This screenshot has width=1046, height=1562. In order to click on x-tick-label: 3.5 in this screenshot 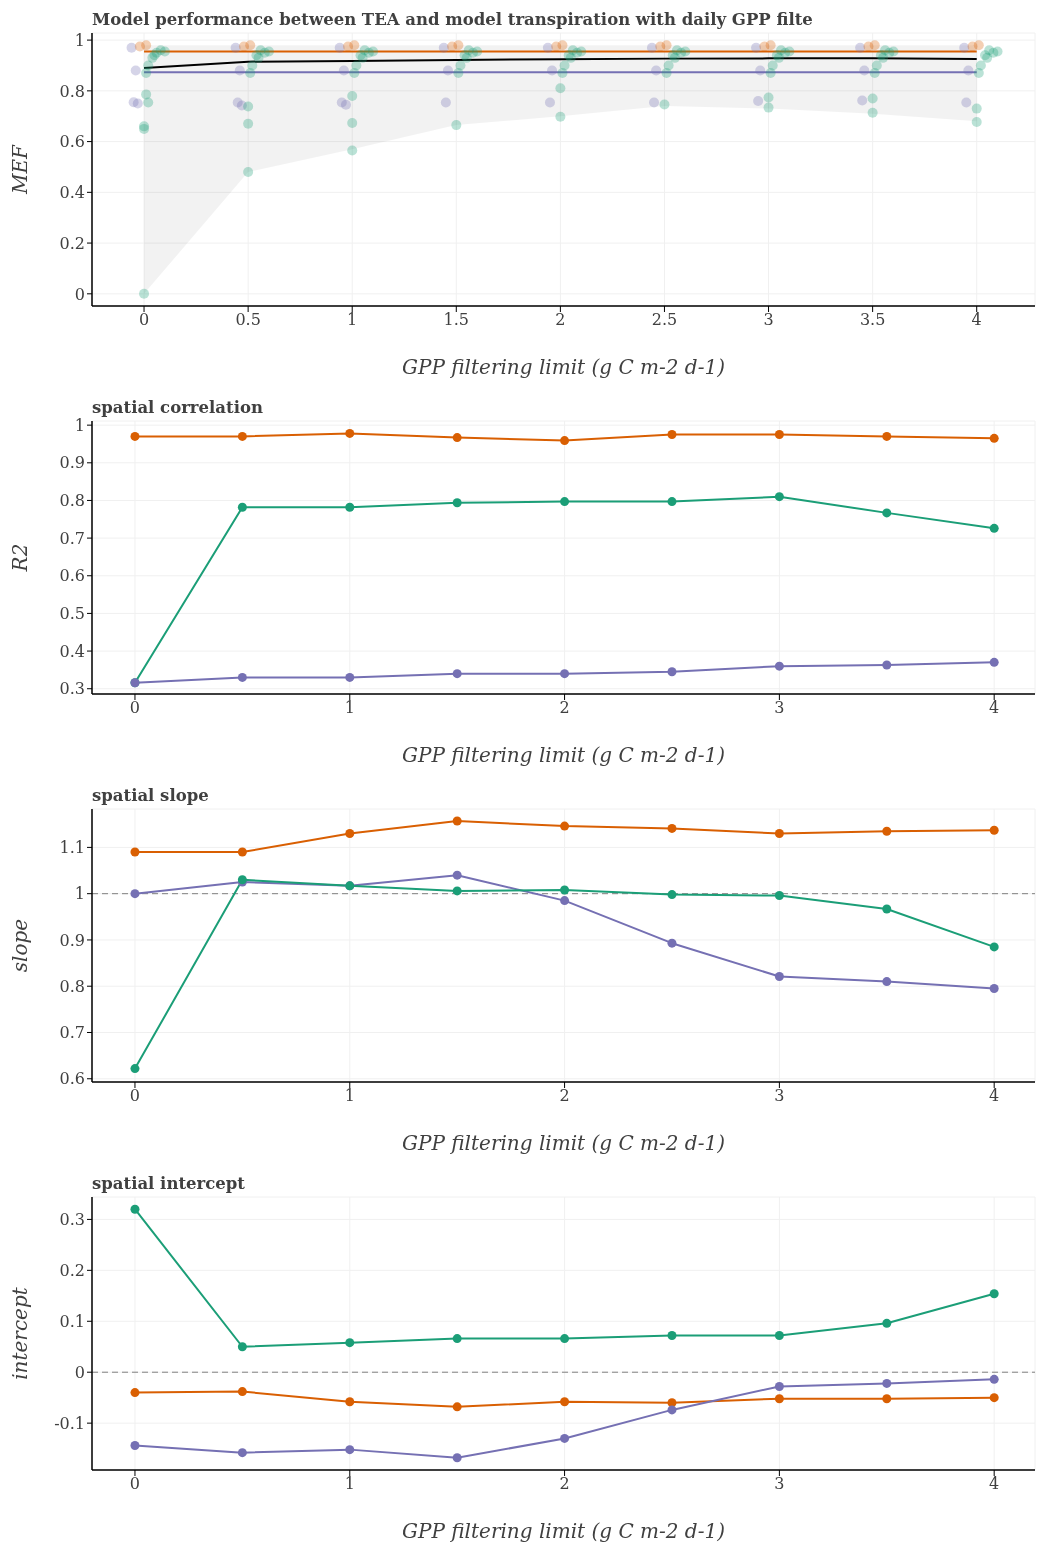, I will do `click(872, 320)`.